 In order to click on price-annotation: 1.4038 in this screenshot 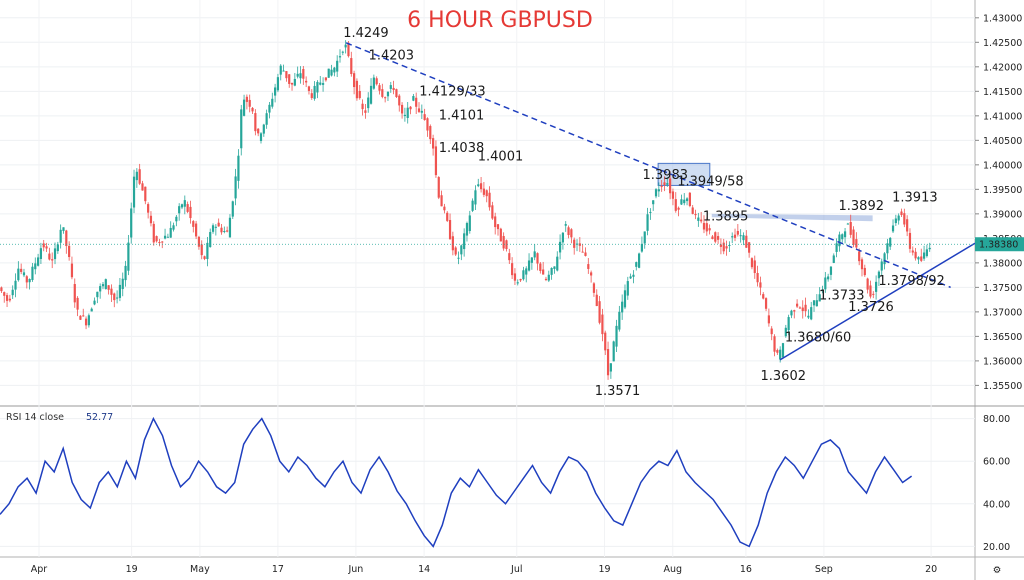, I will do `click(462, 148)`.